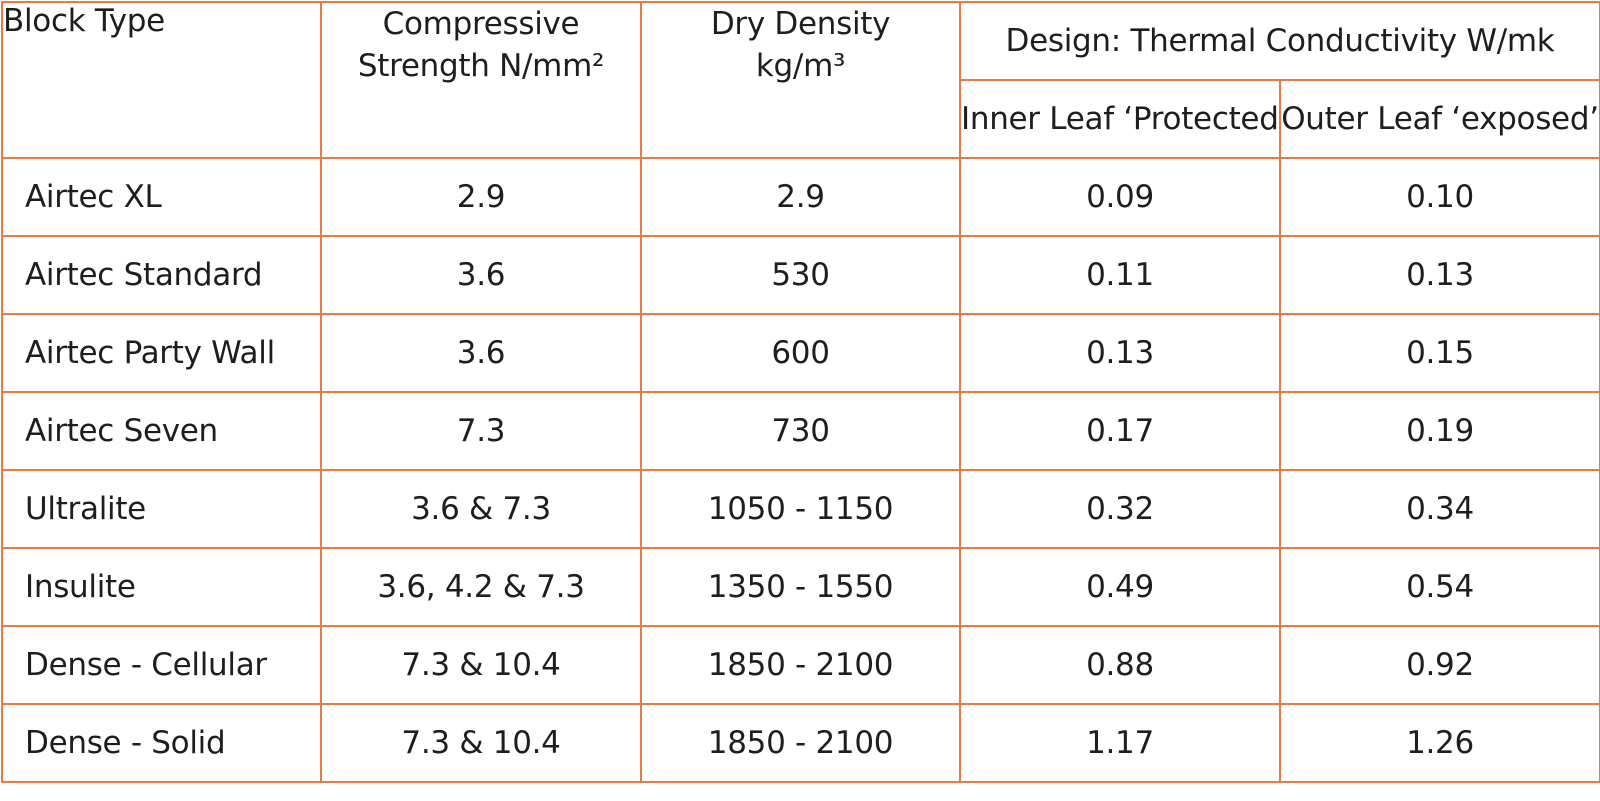  I want to click on cell-block-type: Airtec Party Wall, so click(161, 353).